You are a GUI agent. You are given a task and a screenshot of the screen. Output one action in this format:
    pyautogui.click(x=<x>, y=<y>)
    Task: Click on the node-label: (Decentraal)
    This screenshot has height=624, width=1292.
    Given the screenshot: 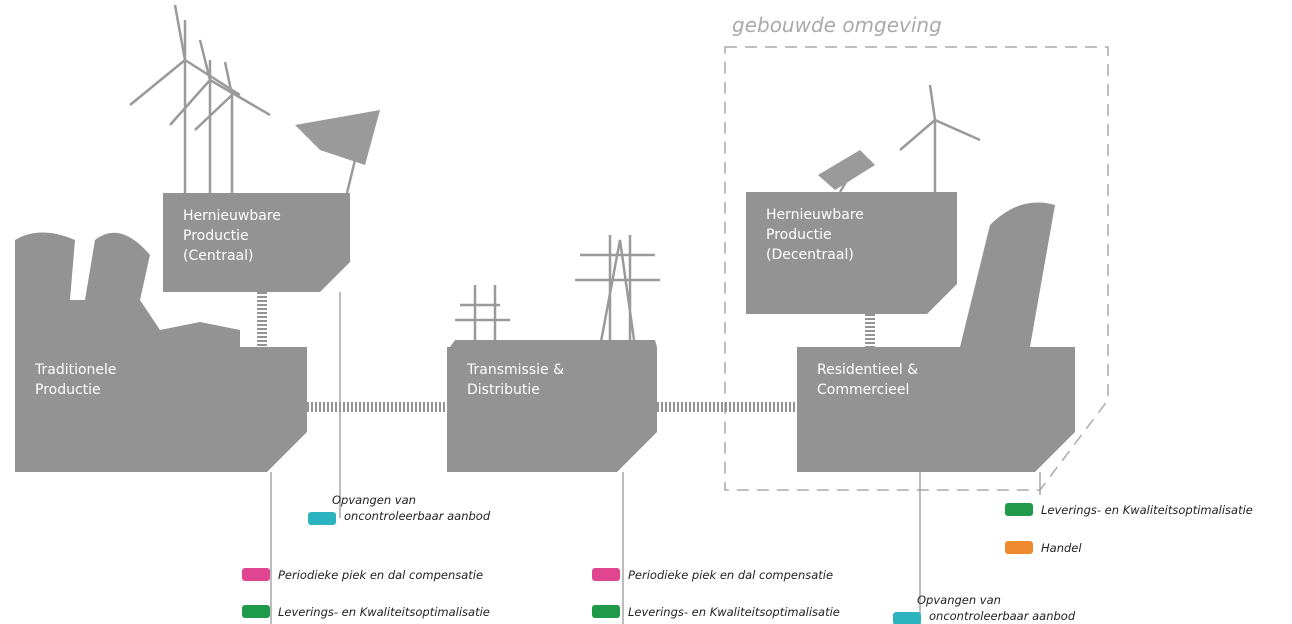 What is the action you would take?
    pyautogui.click(x=810, y=255)
    